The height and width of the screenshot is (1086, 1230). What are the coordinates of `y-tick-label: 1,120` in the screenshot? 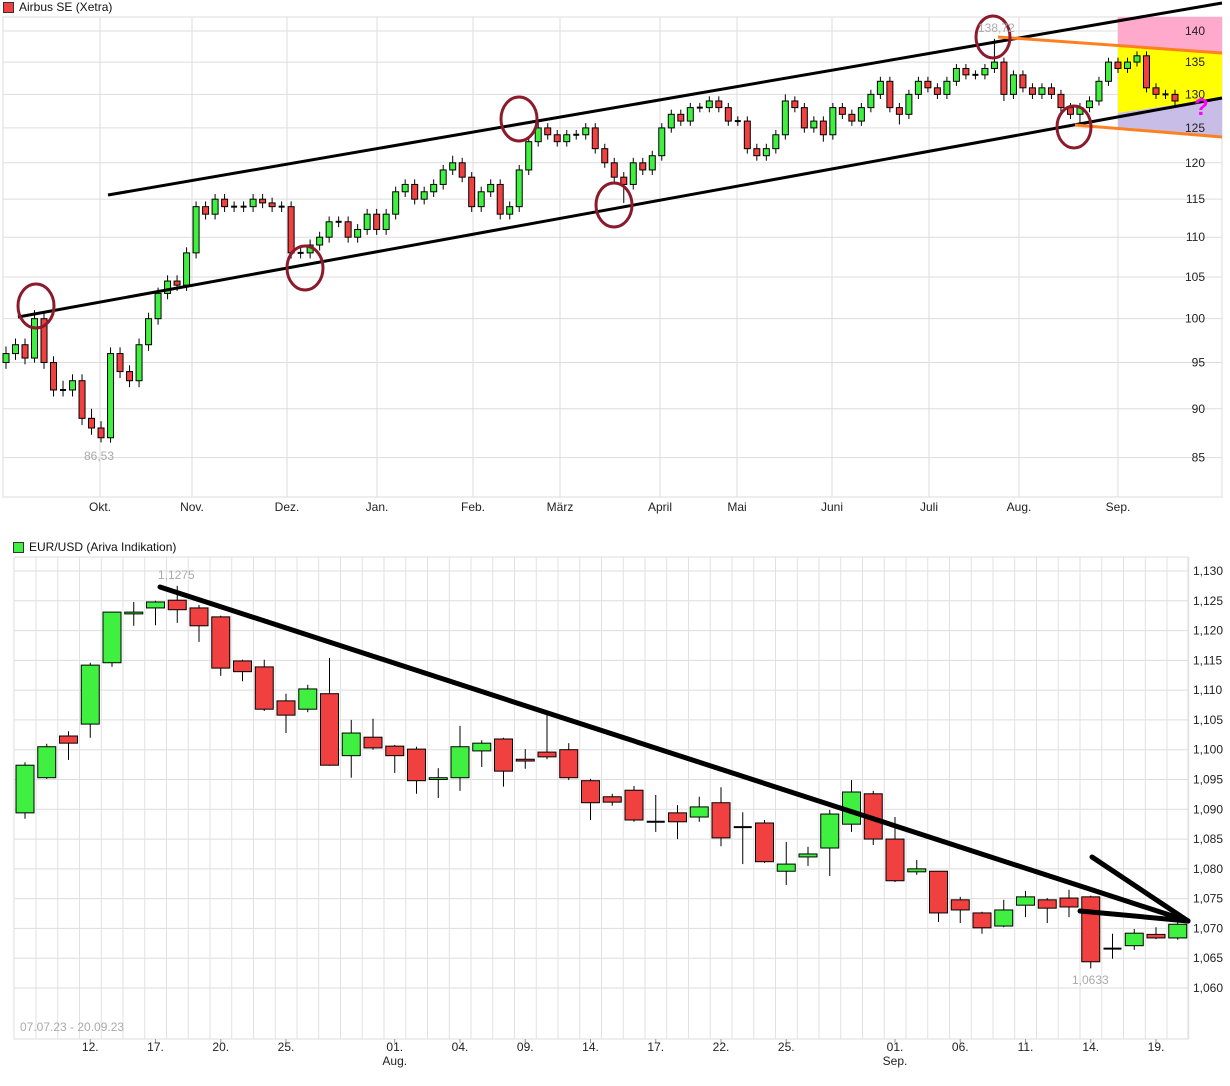 It's located at (1208, 631).